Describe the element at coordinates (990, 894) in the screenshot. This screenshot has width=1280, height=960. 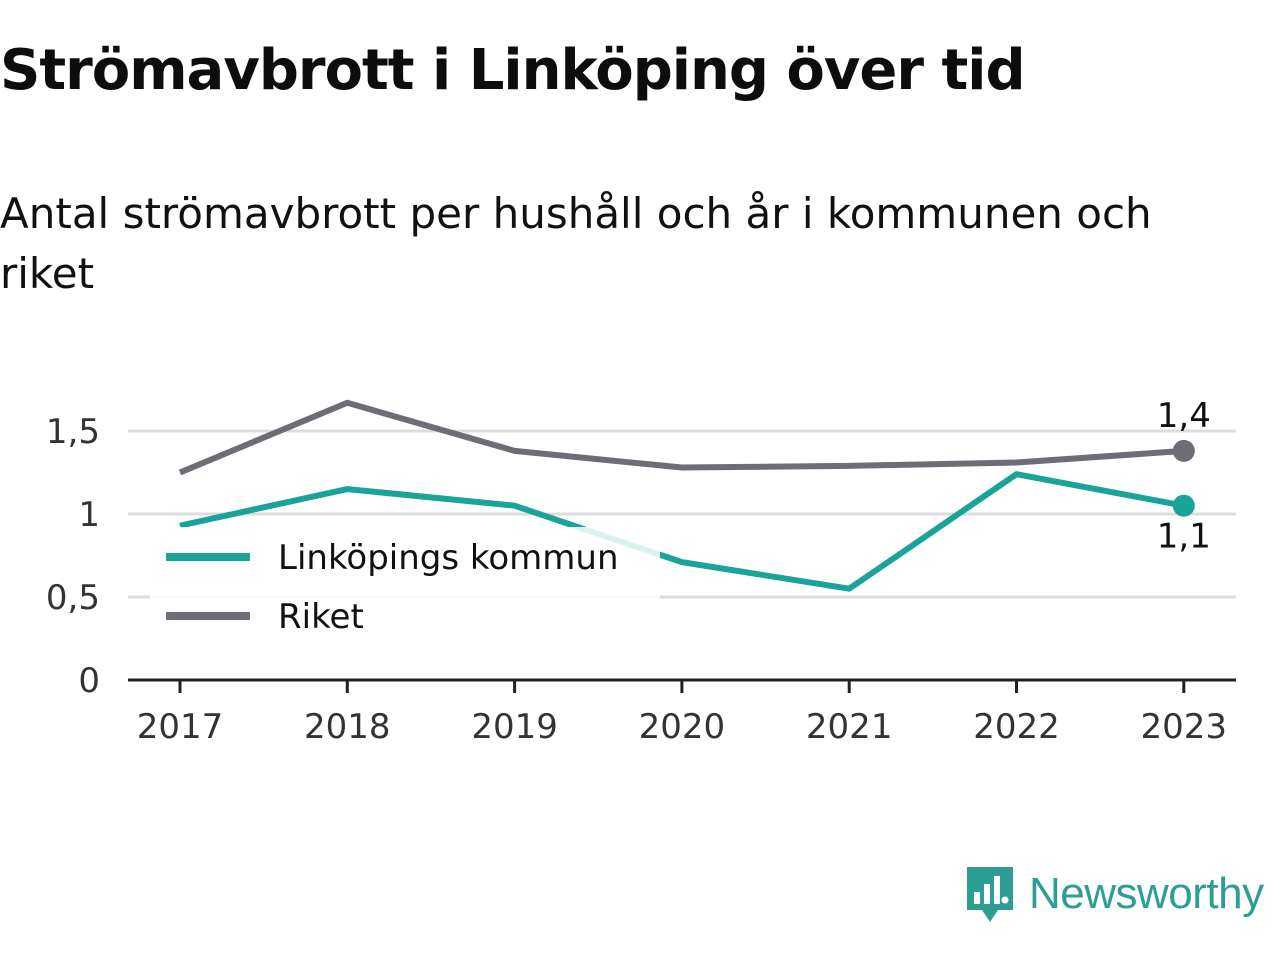
I see `newsworthy-icon` at that location.